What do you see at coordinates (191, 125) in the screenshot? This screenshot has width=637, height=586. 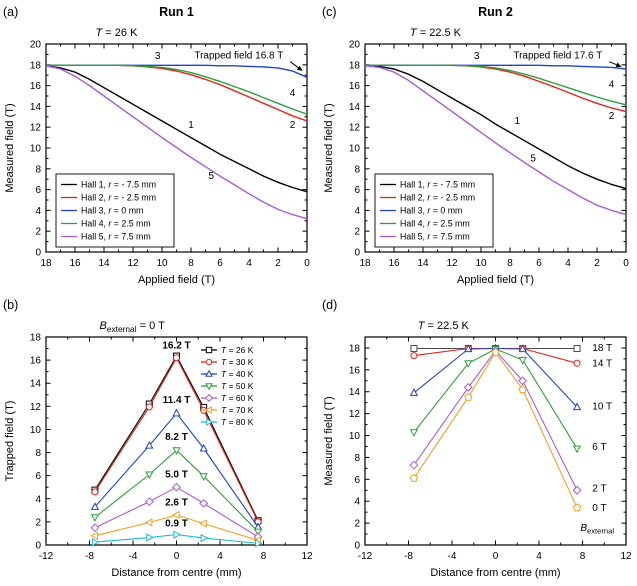 I see `curve-label: 1` at bounding box center [191, 125].